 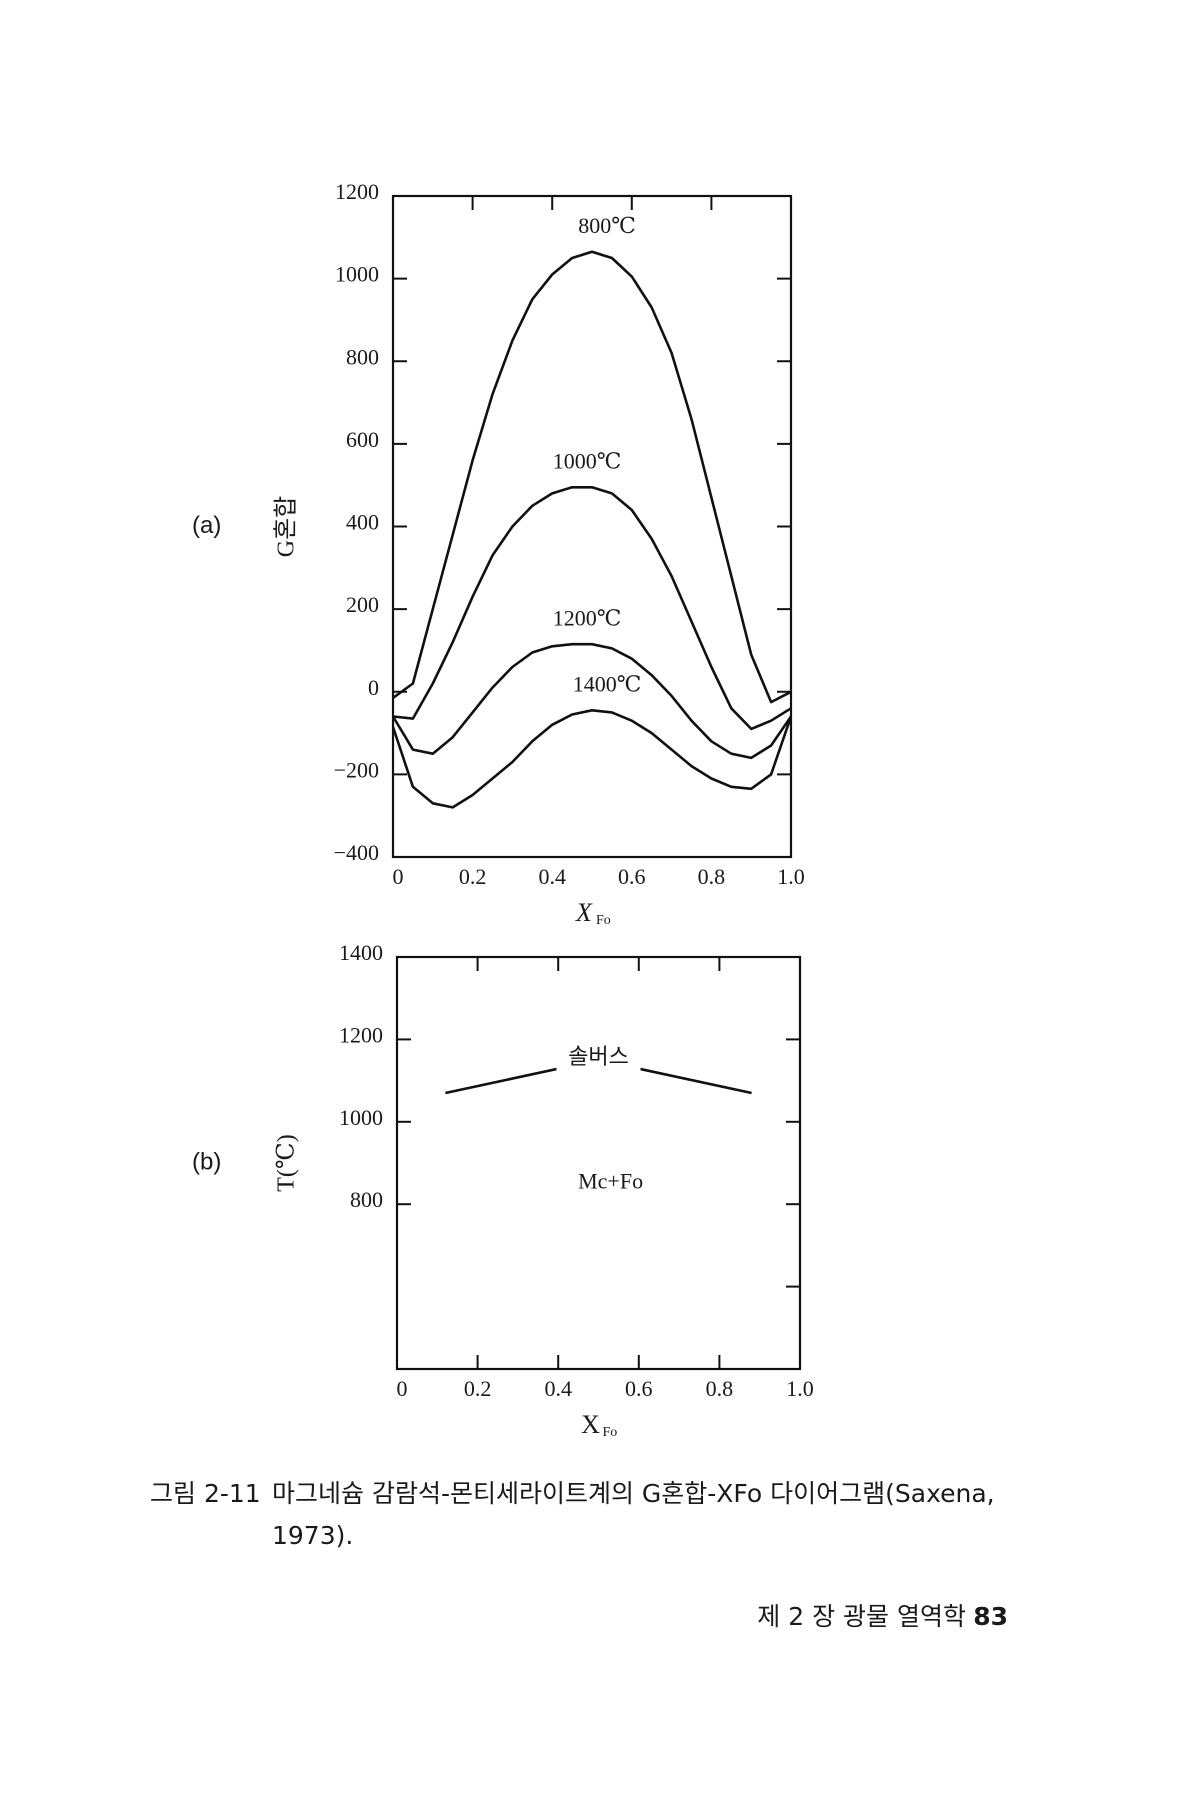 I want to click on y-axis-label: G혼합, so click(x=286, y=527).